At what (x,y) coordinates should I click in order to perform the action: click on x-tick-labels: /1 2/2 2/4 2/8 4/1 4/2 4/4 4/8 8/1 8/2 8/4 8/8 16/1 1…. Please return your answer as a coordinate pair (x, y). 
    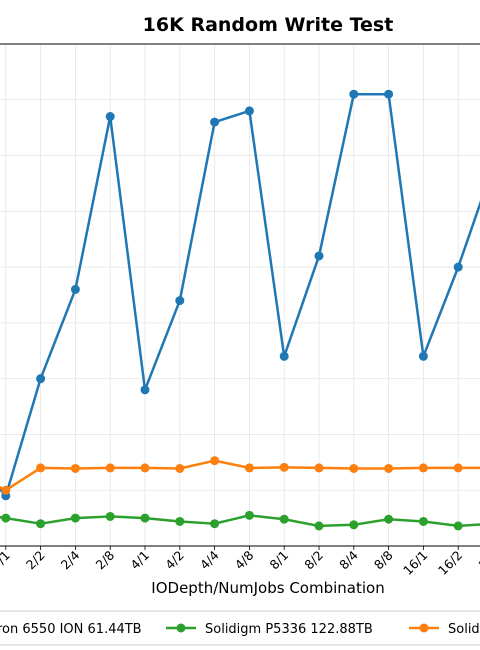
    Looking at the image, I should click on (240, 562).